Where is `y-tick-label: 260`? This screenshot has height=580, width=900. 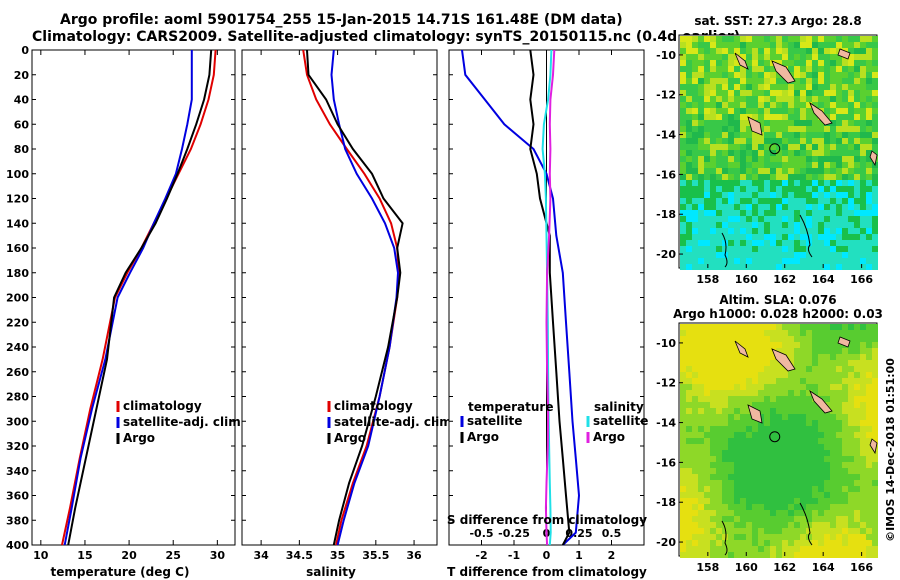
y-tick-label: 260 is located at coordinates (17, 372).